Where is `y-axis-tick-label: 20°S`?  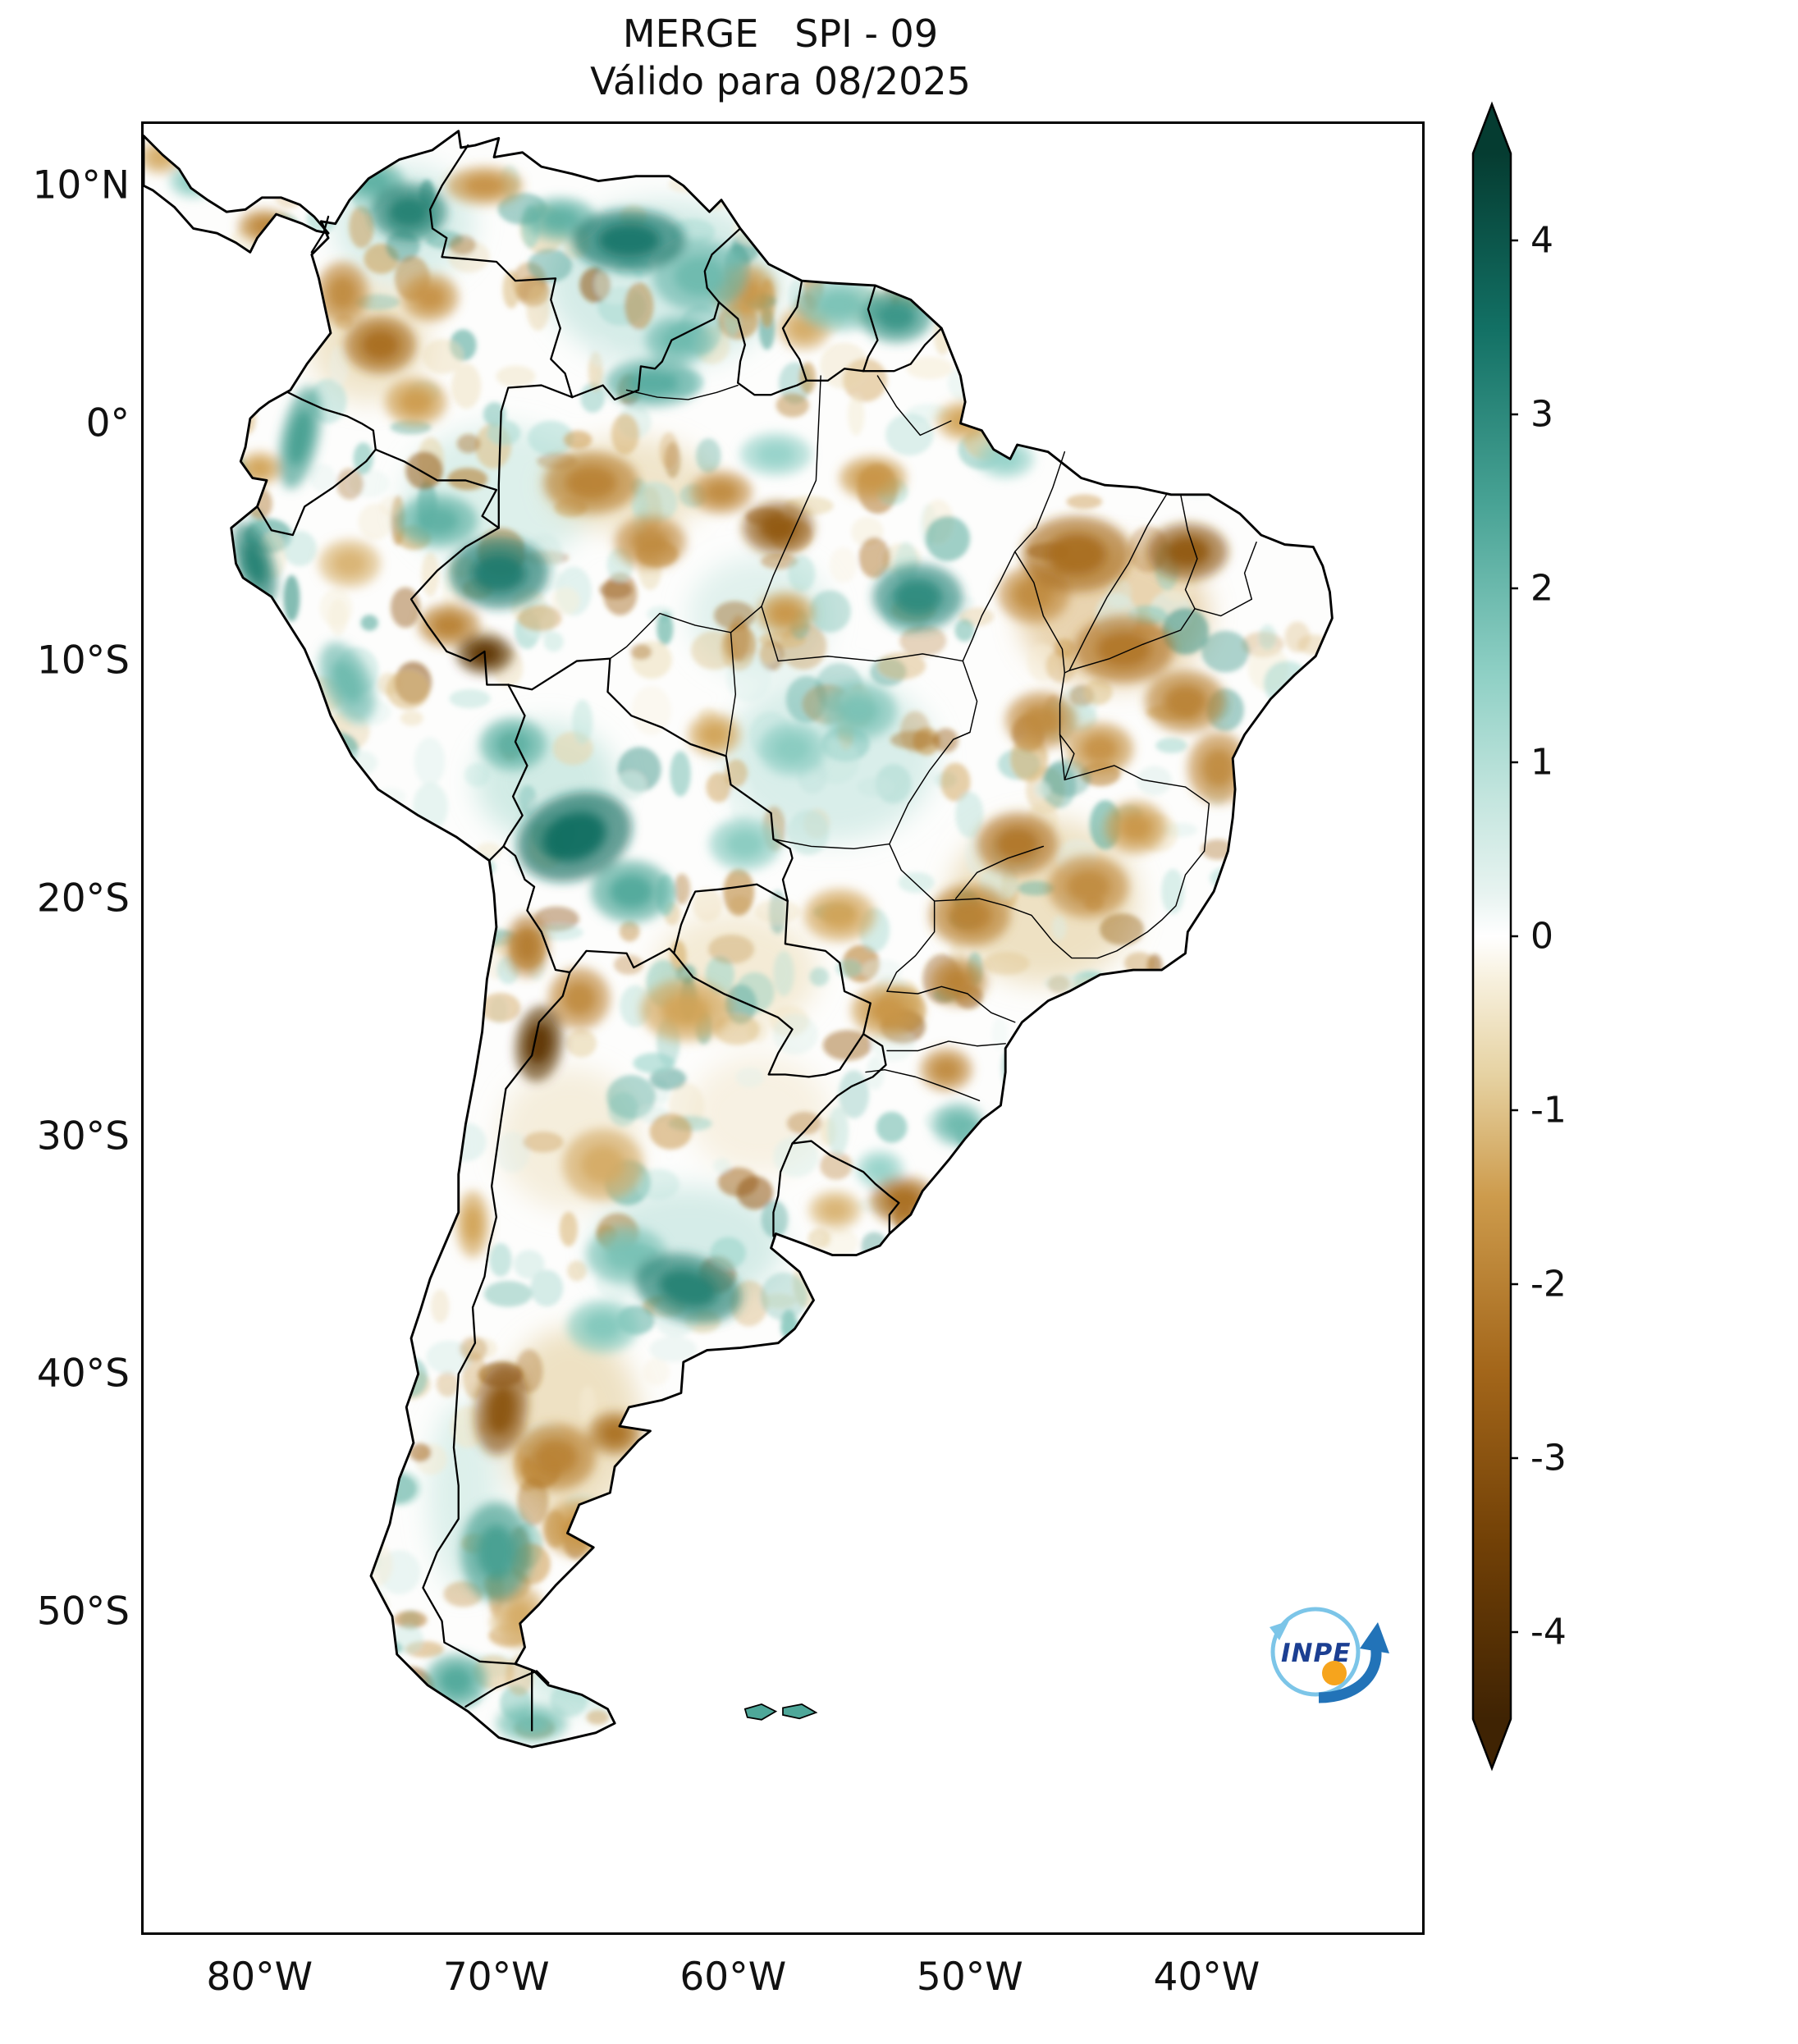
y-axis-tick-label: 20°S is located at coordinates (83, 898).